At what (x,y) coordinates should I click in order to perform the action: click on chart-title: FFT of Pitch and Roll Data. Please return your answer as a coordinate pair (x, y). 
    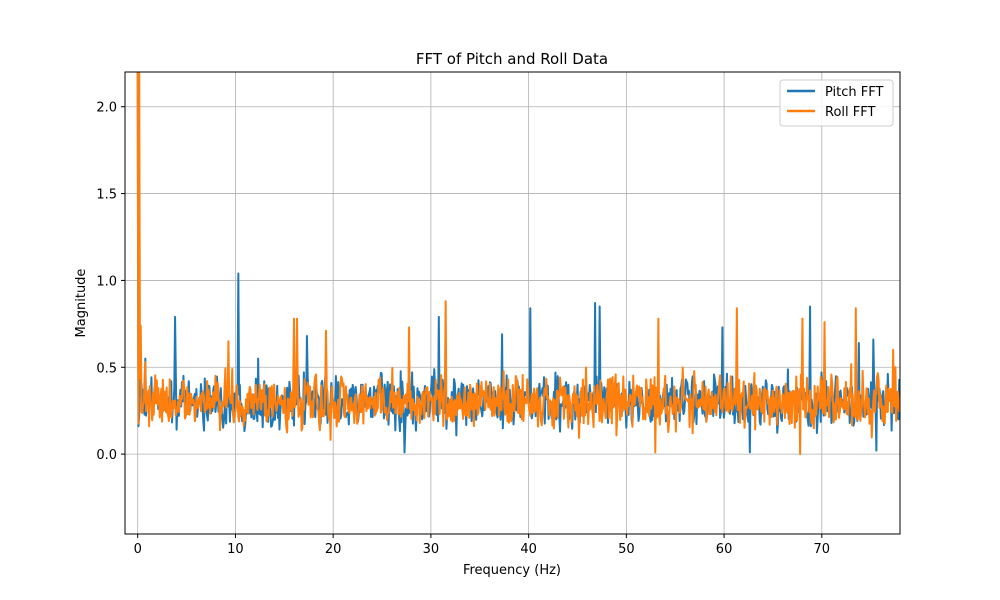
    Looking at the image, I should click on (512, 59).